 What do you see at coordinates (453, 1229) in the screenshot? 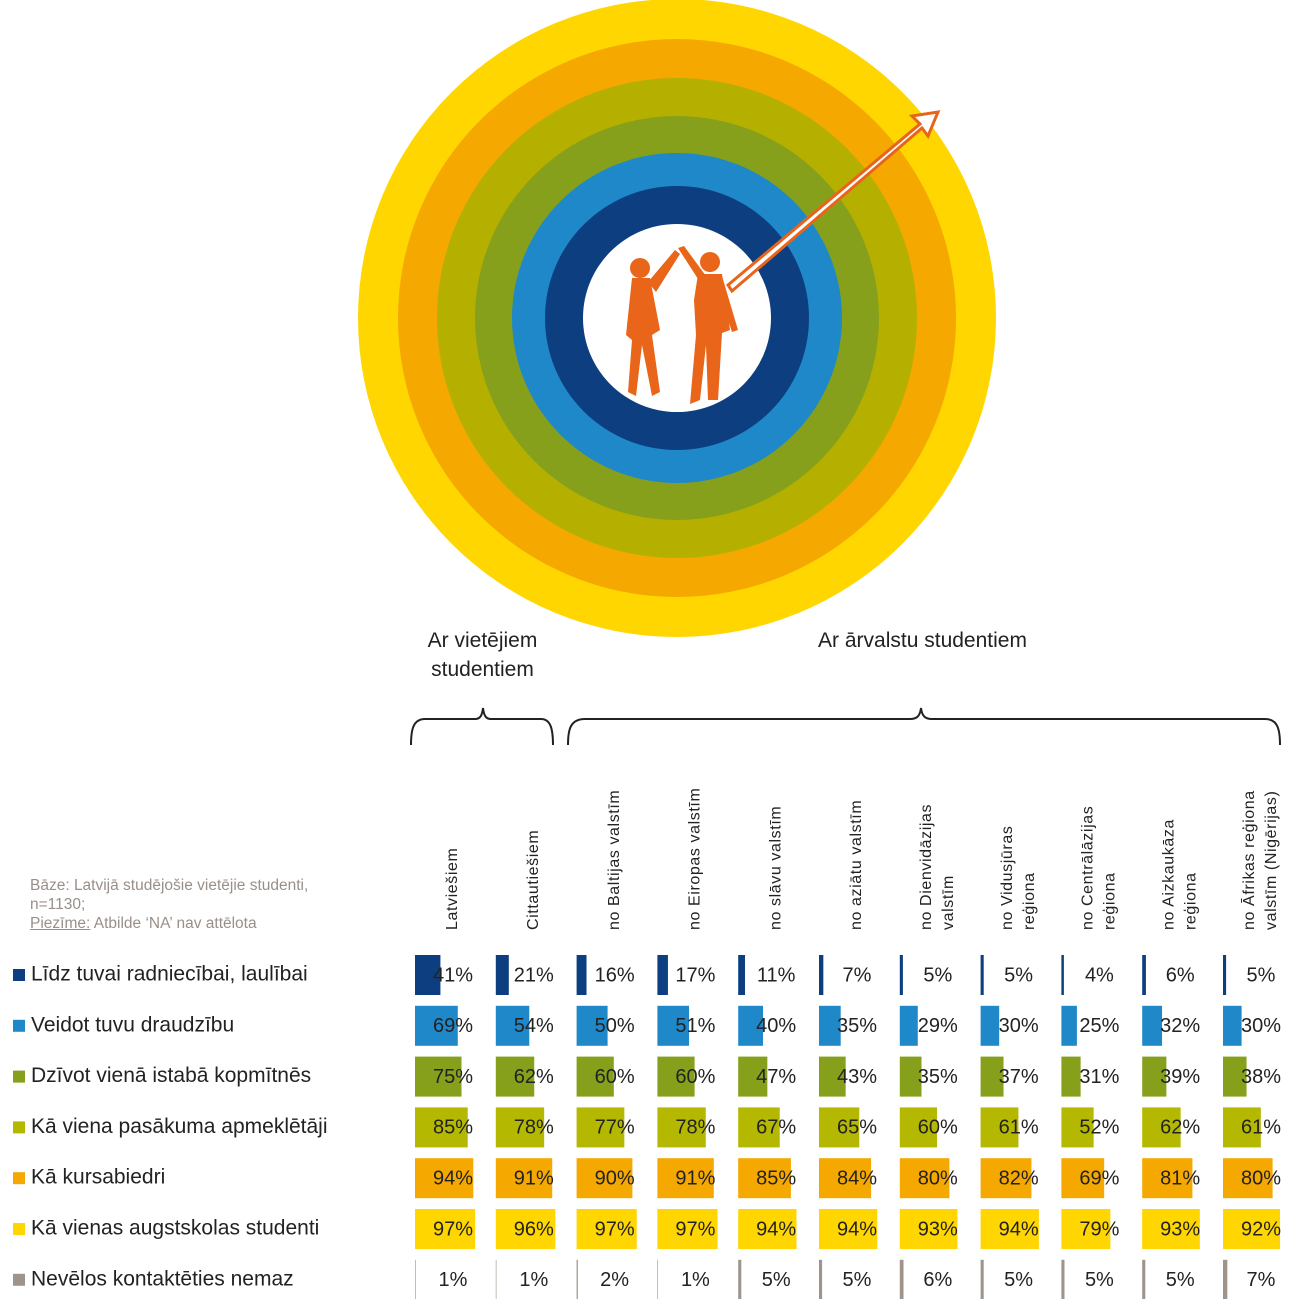
I see `value-label: 97%` at bounding box center [453, 1229].